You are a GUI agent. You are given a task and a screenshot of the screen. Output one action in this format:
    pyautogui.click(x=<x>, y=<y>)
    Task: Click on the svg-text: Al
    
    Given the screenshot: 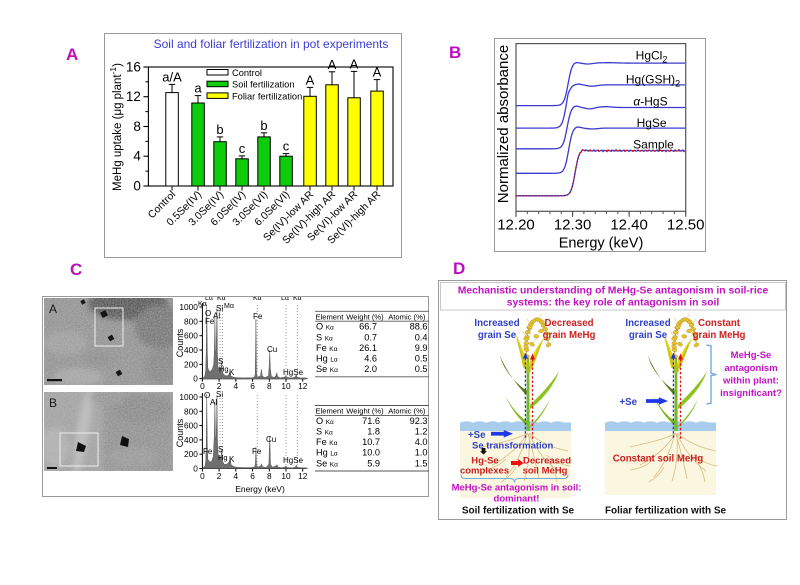 What is the action you would take?
    pyautogui.click(x=216, y=316)
    